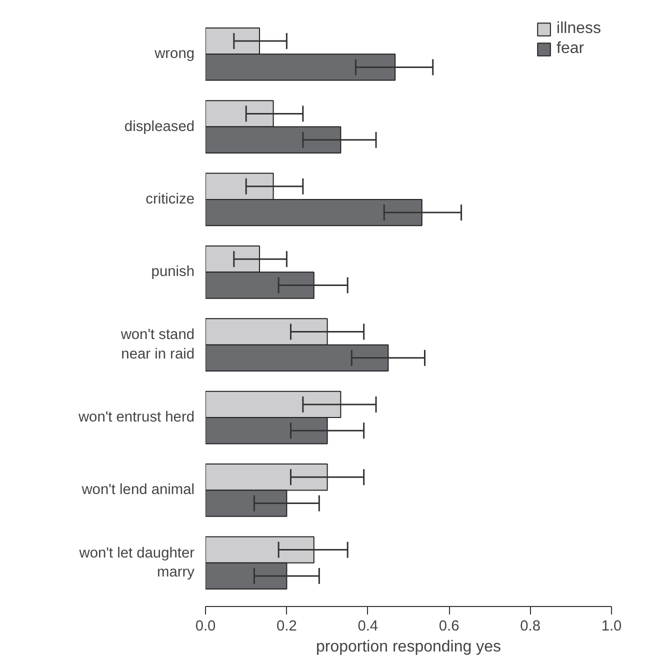 This screenshot has width=655, height=658. What do you see at coordinates (137, 490) in the screenshot?
I see `y-tick-label: won't lend animal` at bounding box center [137, 490].